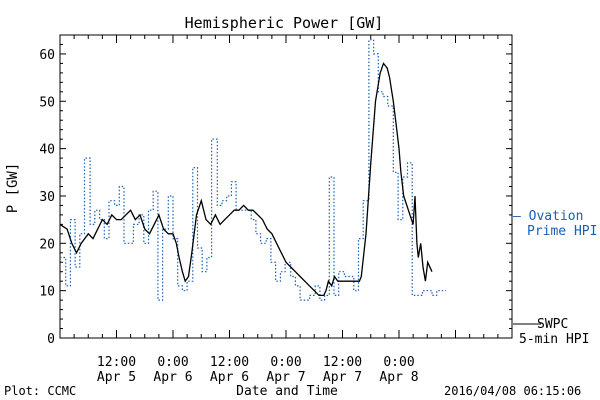 The image size is (600, 400). Describe the element at coordinates (512, 391) in the screenshot. I see `plot-timestamp: 2016/04/08 06:15:06` at that location.